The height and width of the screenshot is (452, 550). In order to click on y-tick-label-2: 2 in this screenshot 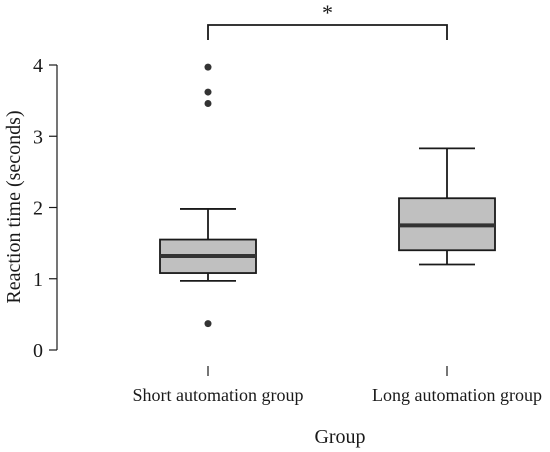, I will do `click(38, 209)`.